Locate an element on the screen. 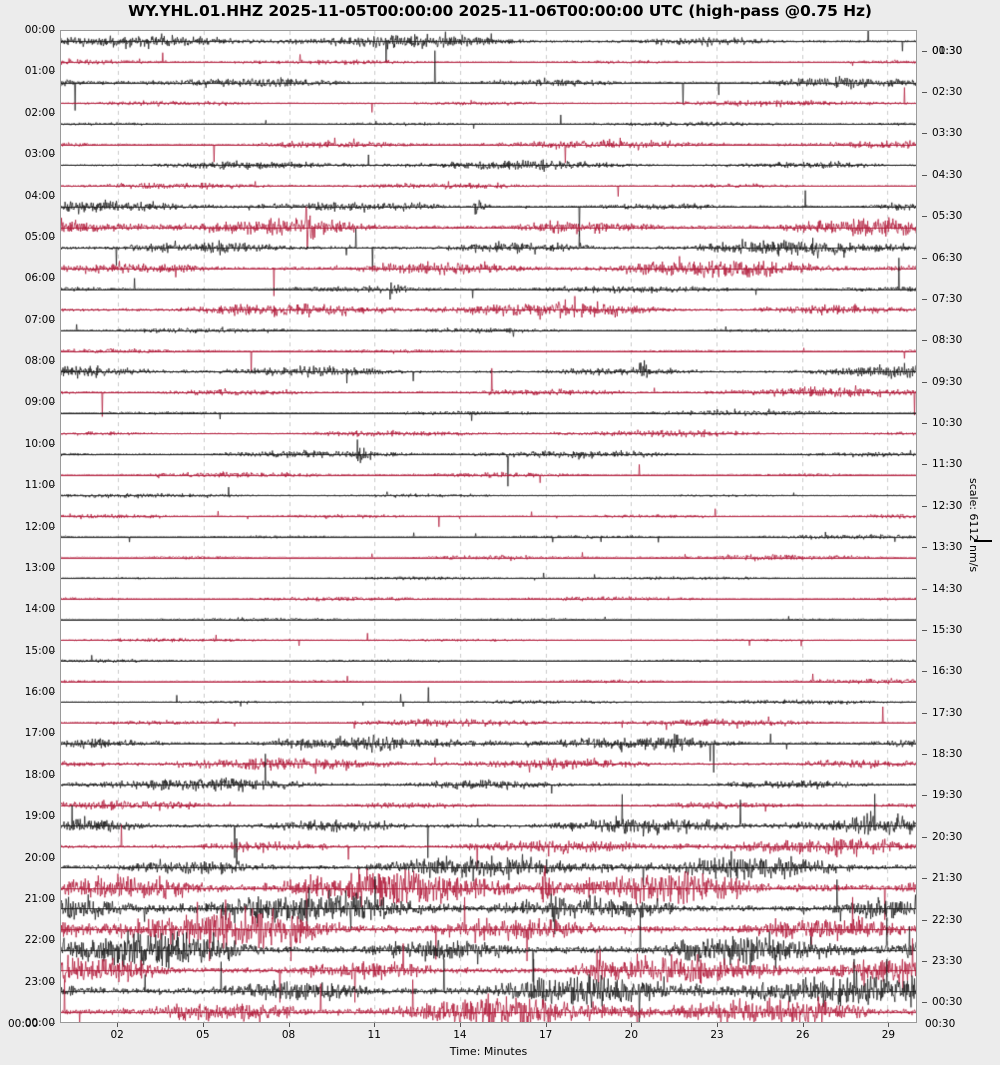 The image size is (1000, 1065). y-axis-tick-left: 09:00 is located at coordinates (39, 402).